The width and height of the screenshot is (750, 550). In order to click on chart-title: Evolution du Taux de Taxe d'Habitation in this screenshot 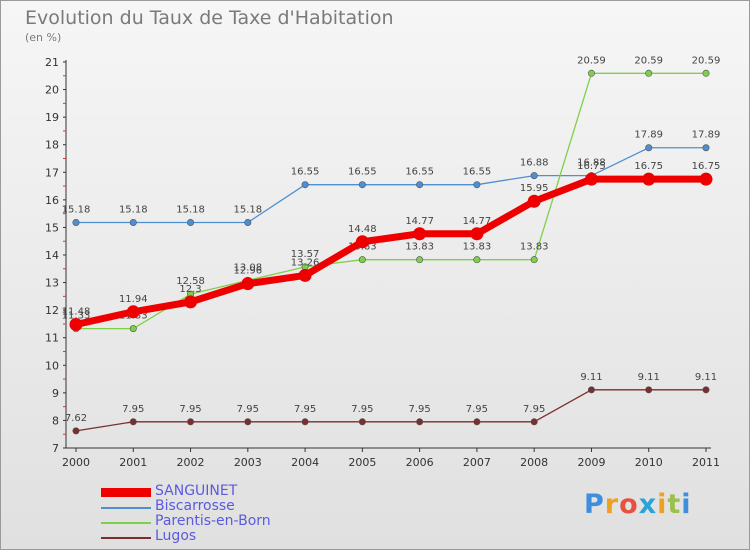, I will do `click(209, 18)`.